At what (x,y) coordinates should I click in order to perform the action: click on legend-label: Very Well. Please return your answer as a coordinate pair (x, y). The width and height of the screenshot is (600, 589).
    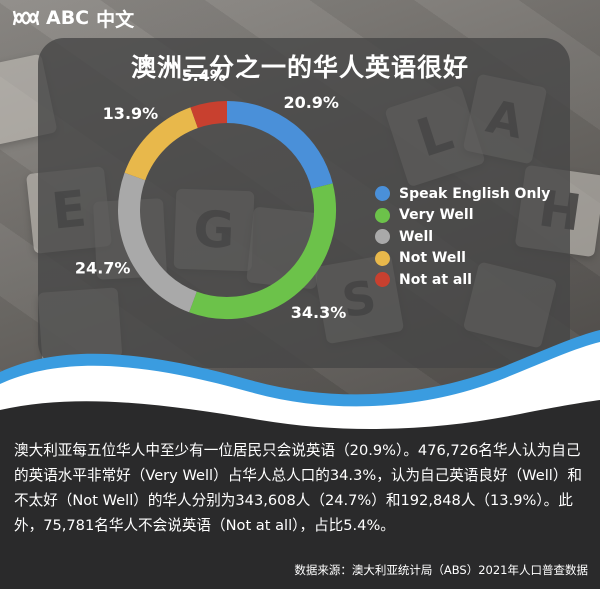
    Looking at the image, I should click on (436, 215).